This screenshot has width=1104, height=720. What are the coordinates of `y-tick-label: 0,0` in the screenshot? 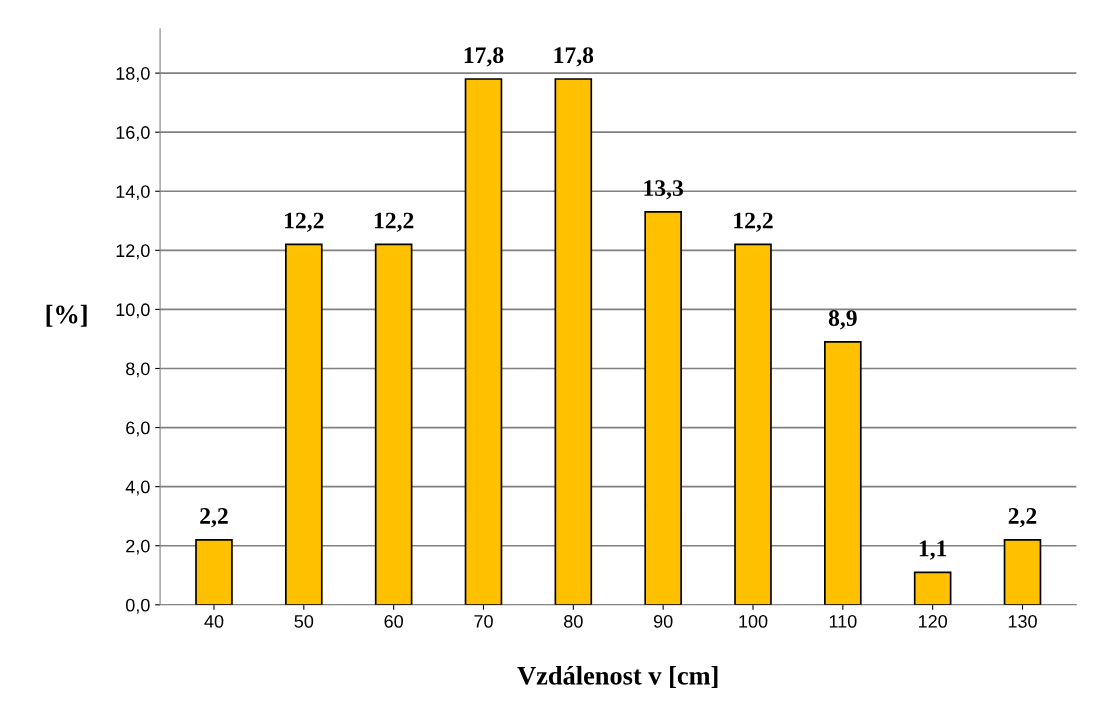 It's located at (137, 606).